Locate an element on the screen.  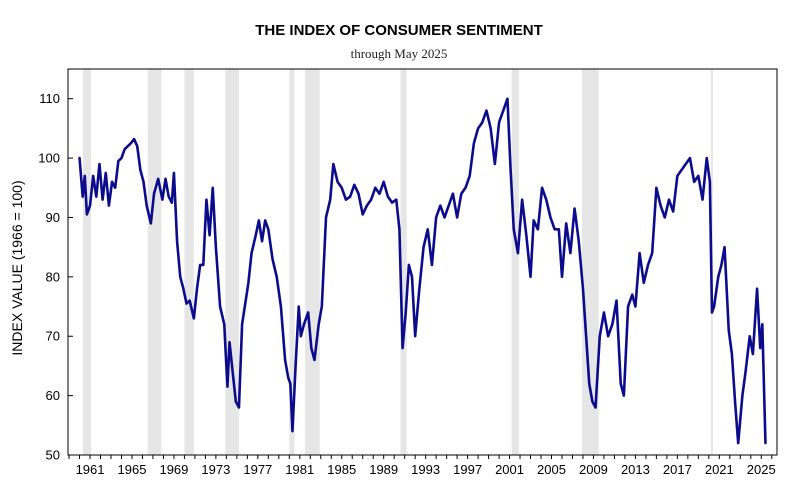
x-tick-label: 1997 is located at coordinates (467, 469).